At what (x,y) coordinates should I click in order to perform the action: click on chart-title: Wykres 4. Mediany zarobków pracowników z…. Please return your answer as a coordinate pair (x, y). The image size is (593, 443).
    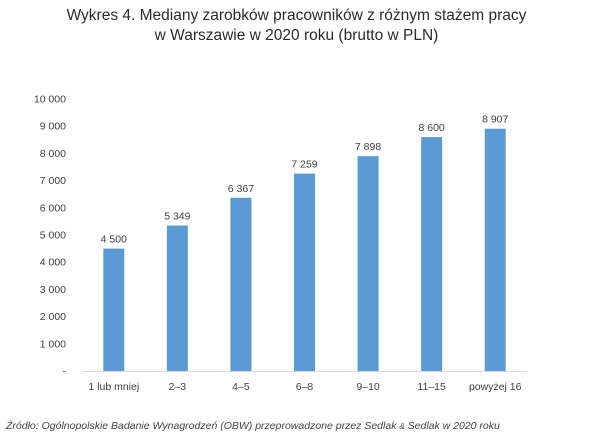
    Looking at the image, I should click on (296, 26).